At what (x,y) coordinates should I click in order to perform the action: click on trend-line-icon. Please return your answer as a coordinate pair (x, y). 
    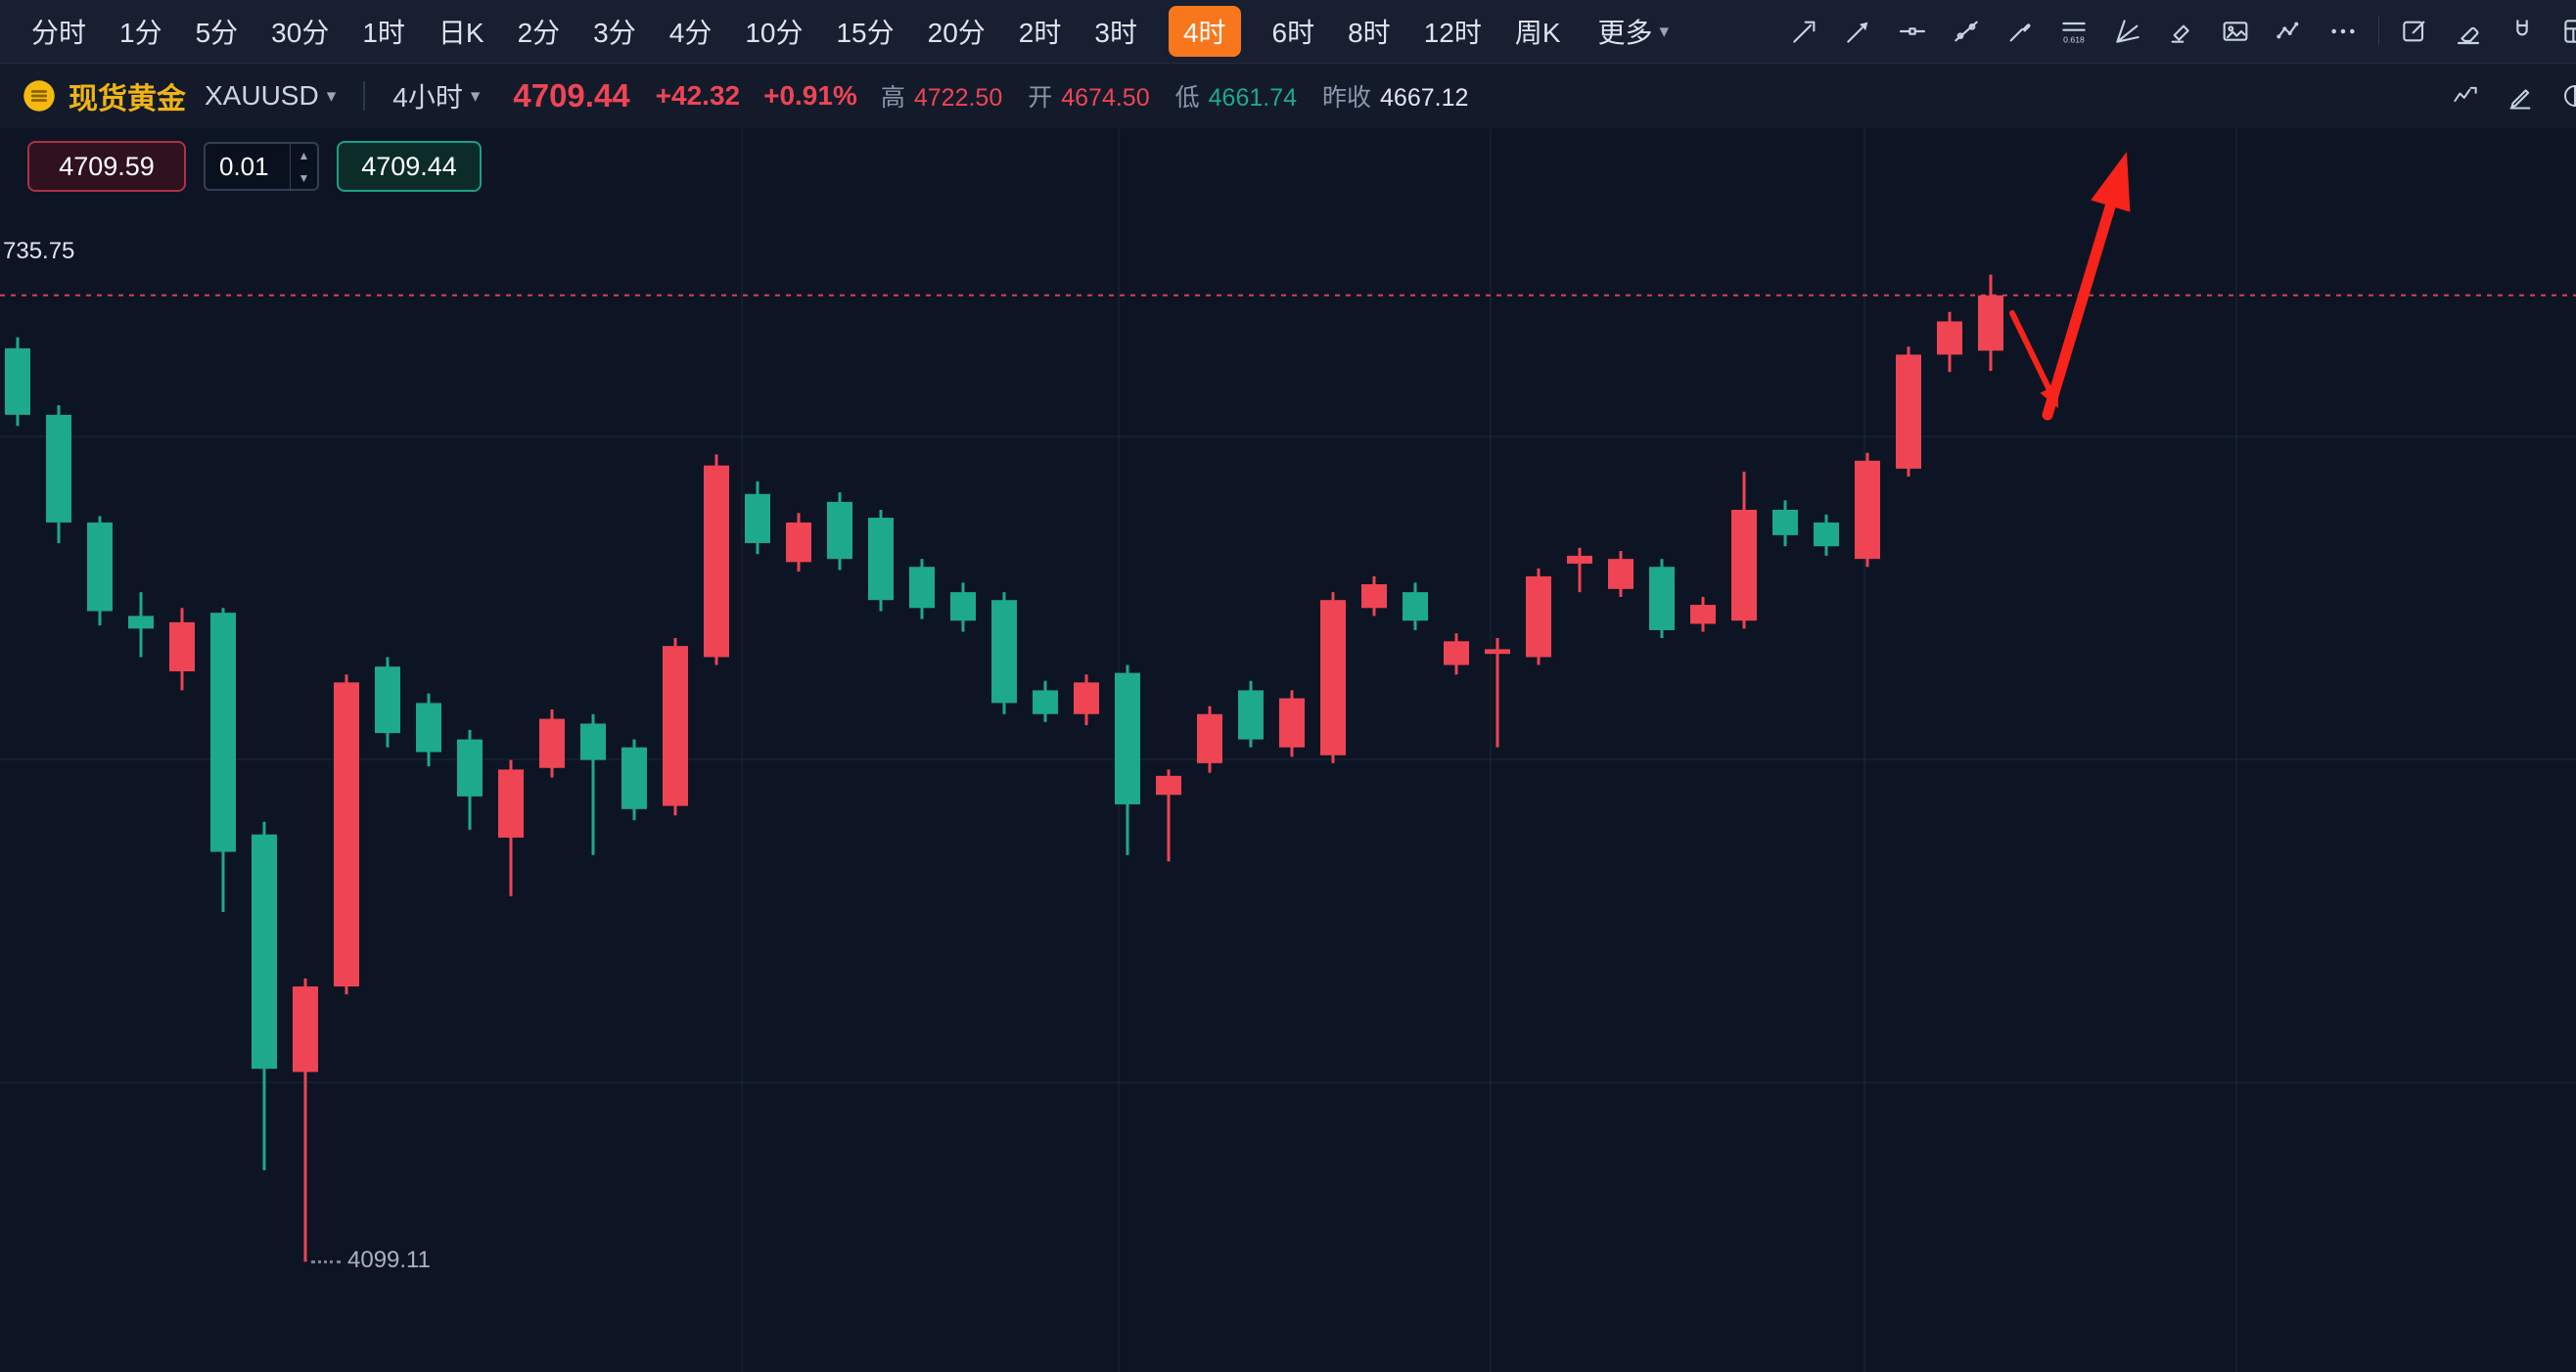
    Looking at the image, I should click on (1805, 31).